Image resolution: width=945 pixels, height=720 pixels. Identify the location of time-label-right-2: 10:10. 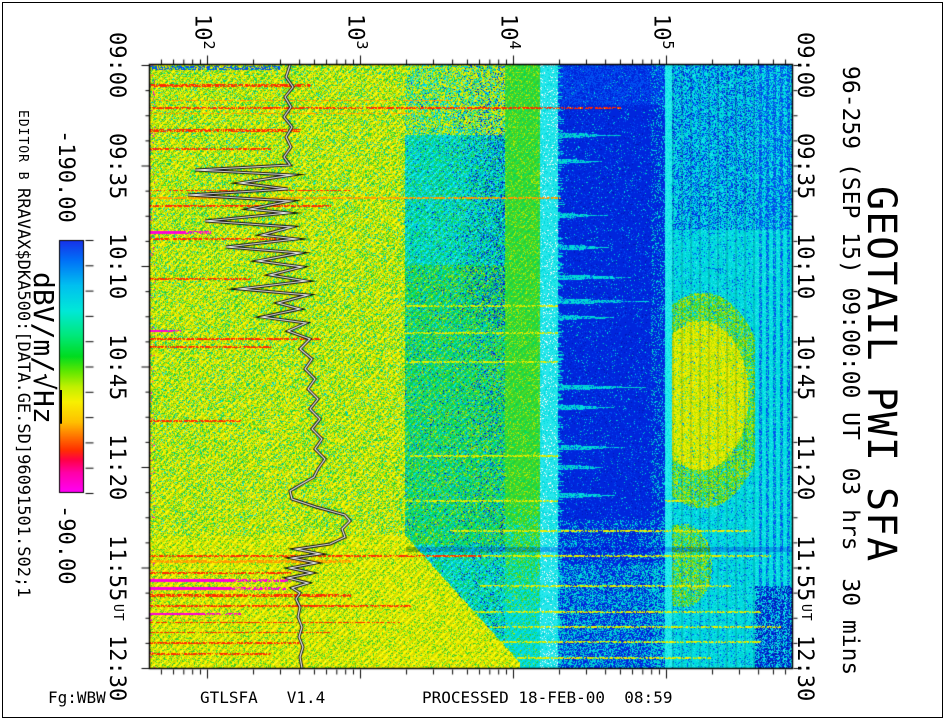
(804, 266).